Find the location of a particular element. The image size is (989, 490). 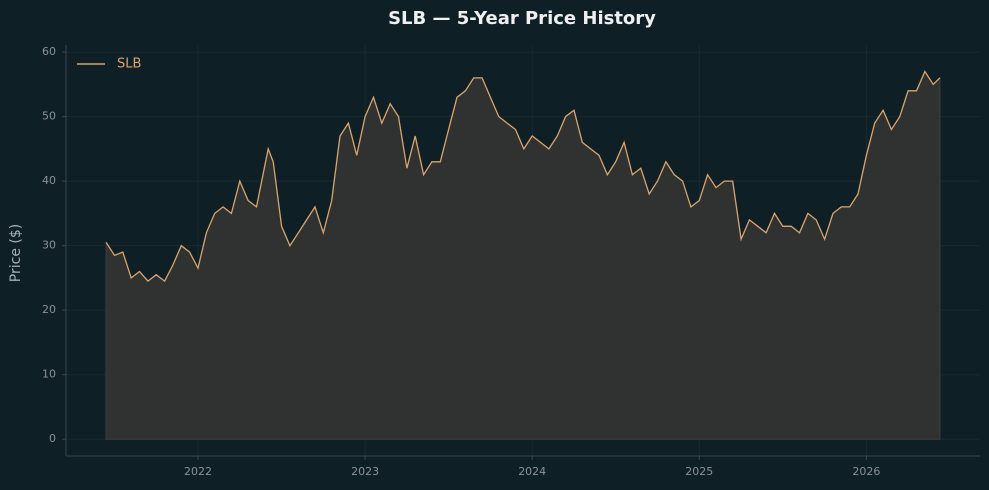

x-tick-label: 2024 is located at coordinates (532, 471).